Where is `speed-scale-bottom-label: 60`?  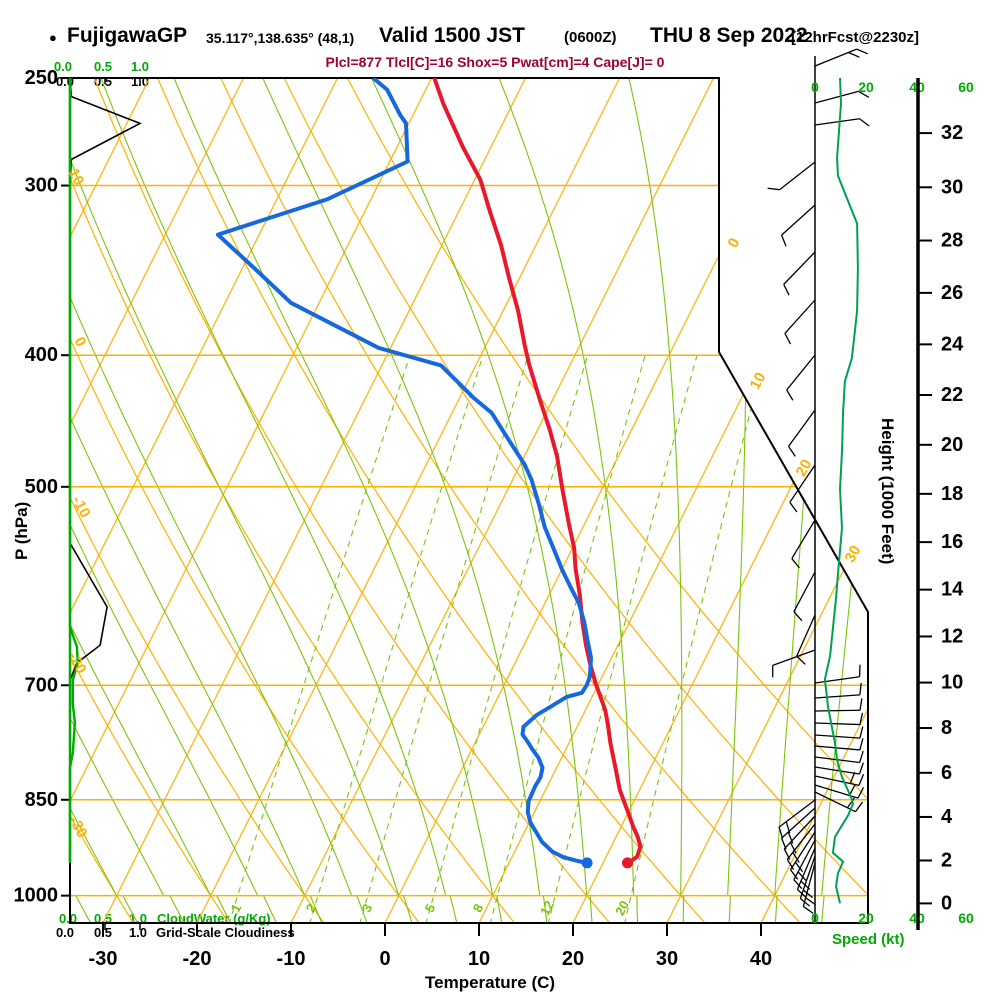 speed-scale-bottom-label: 60 is located at coordinates (966, 918).